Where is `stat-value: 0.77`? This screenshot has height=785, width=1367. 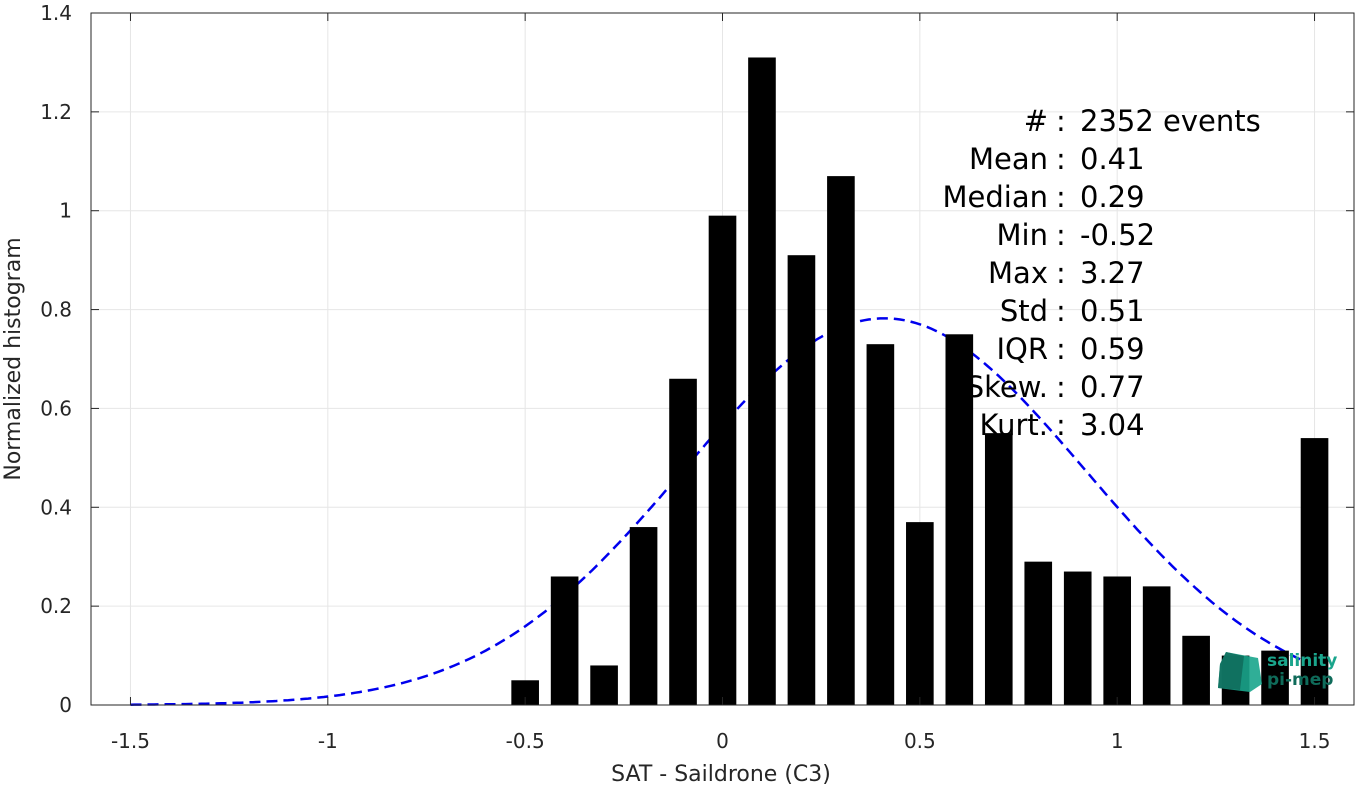 stat-value: 0.77 is located at coordinates (1112, 387).